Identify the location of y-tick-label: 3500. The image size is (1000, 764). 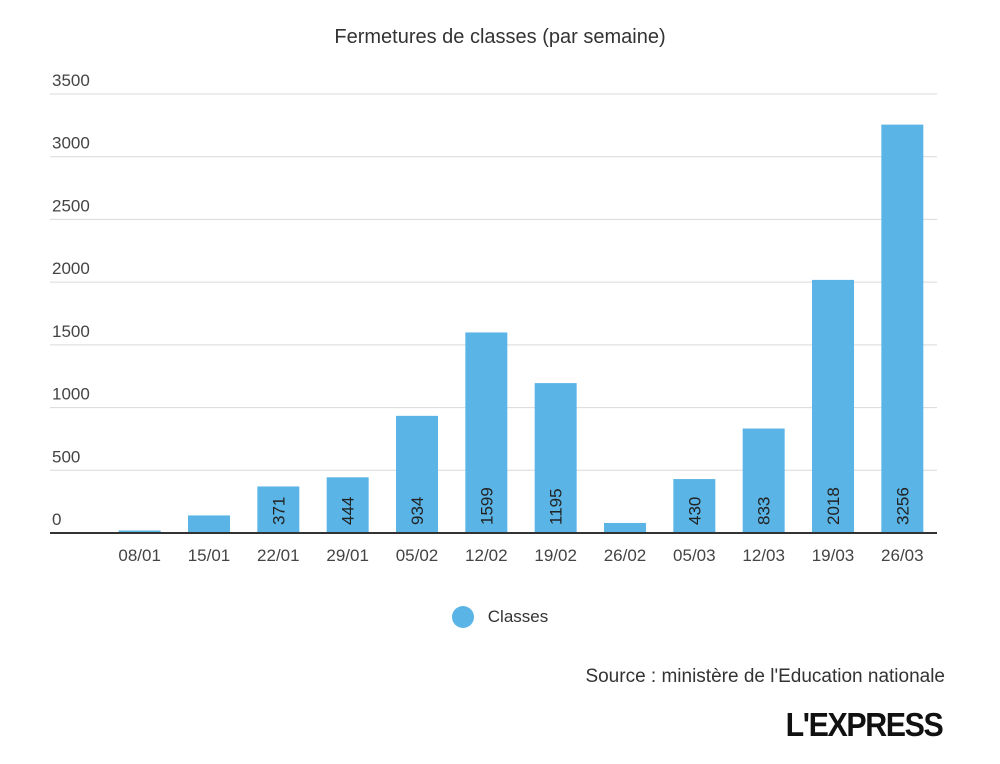
(71, 80).